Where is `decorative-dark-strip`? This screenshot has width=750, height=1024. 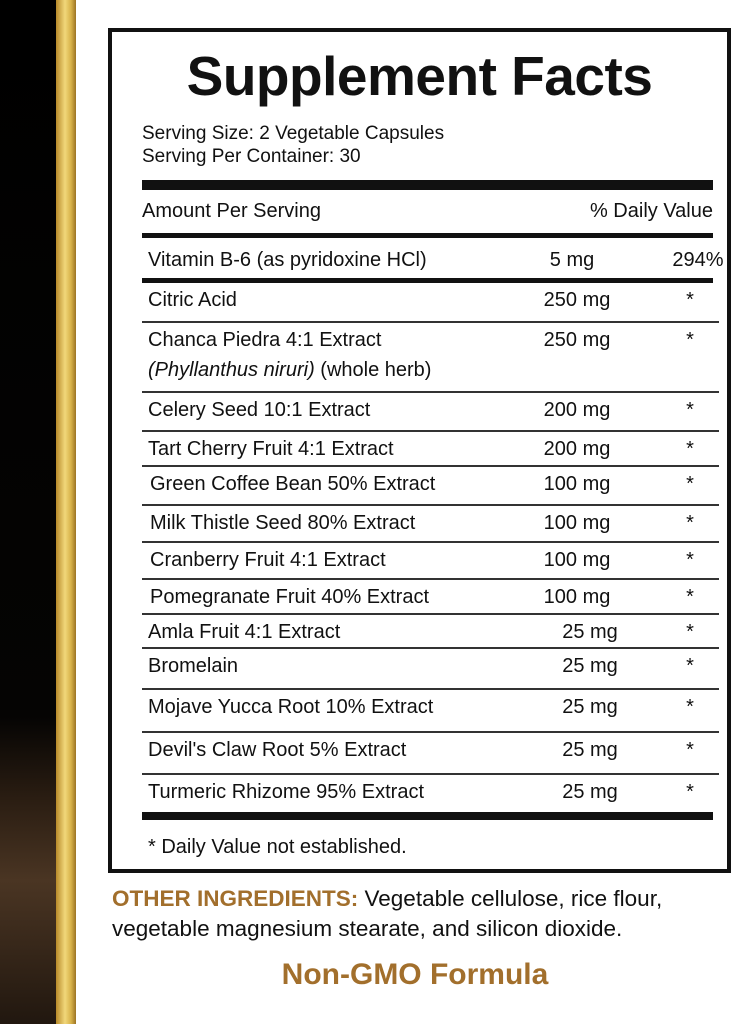
decorative-dark-strip is located at coordinates (28, 512).